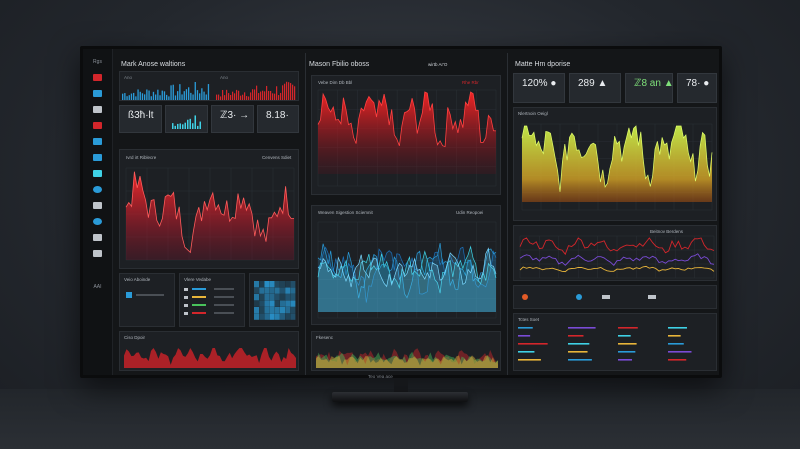  Describe the element at coordinates (186, 122) in the screenshot. I see `stat-mini-bars` at that location.